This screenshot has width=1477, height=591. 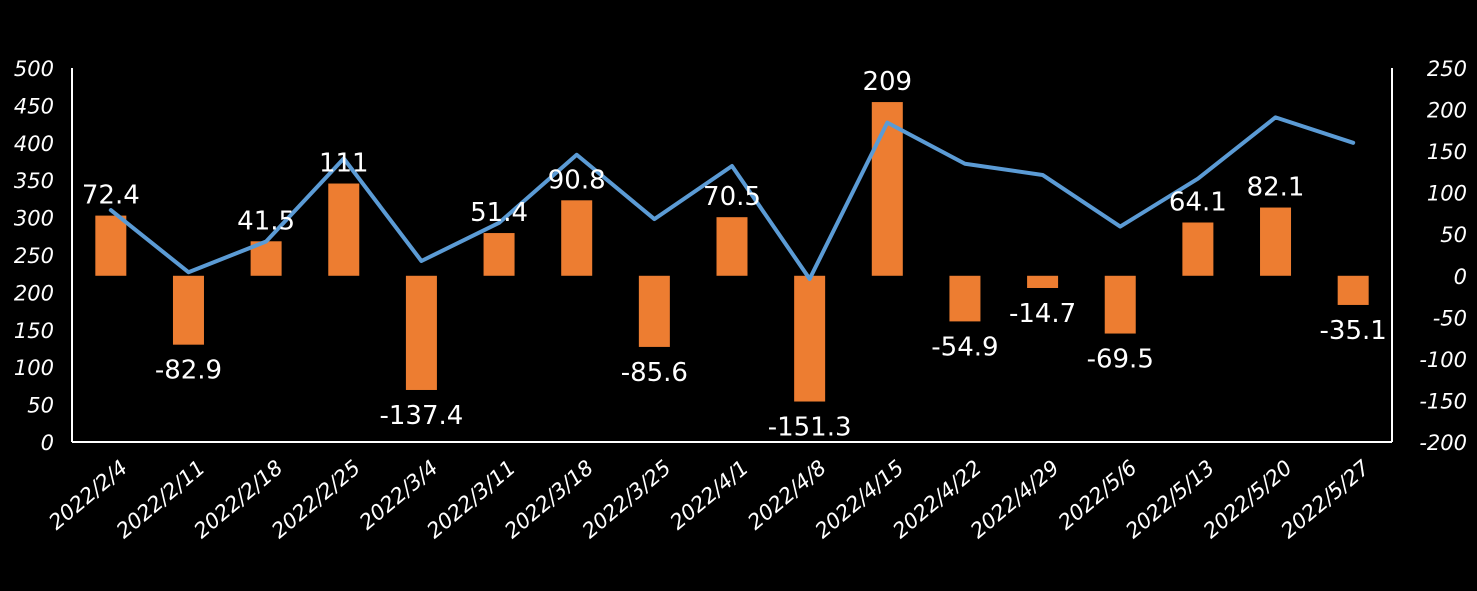 What do you see at coordinates (40, 406) in the screenshot?
I see `left-axis-tick-label: 50` at bounding box center [40, 406].